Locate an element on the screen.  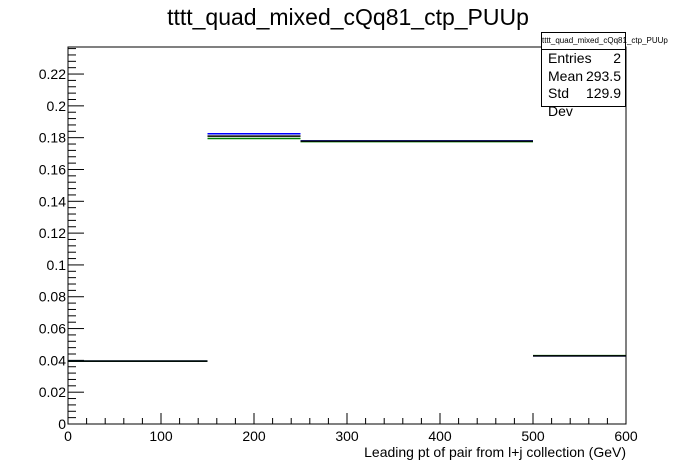
y-tick-label: 0.08 is located at coordinates (52, 297).